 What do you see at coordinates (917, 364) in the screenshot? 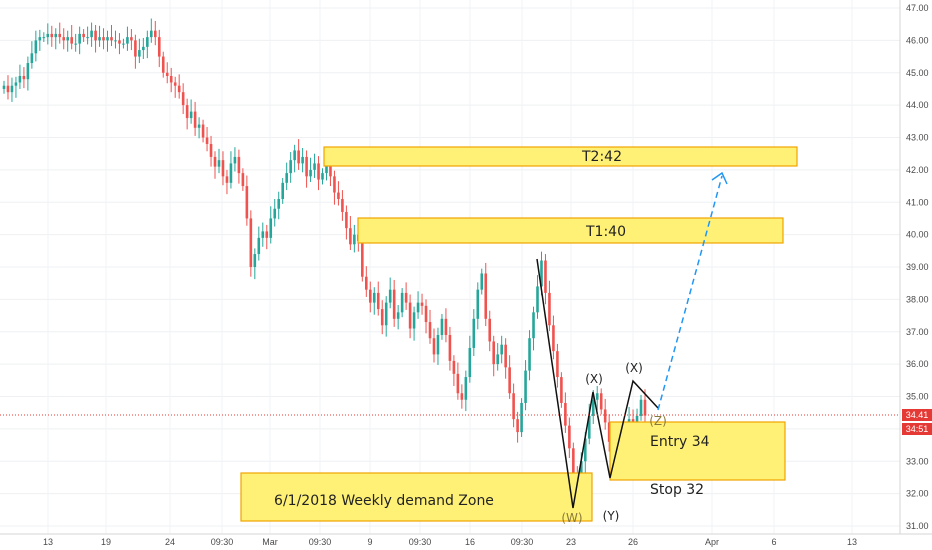
I see `y-tick-label: 36.00` at bounding box center [917, 364].